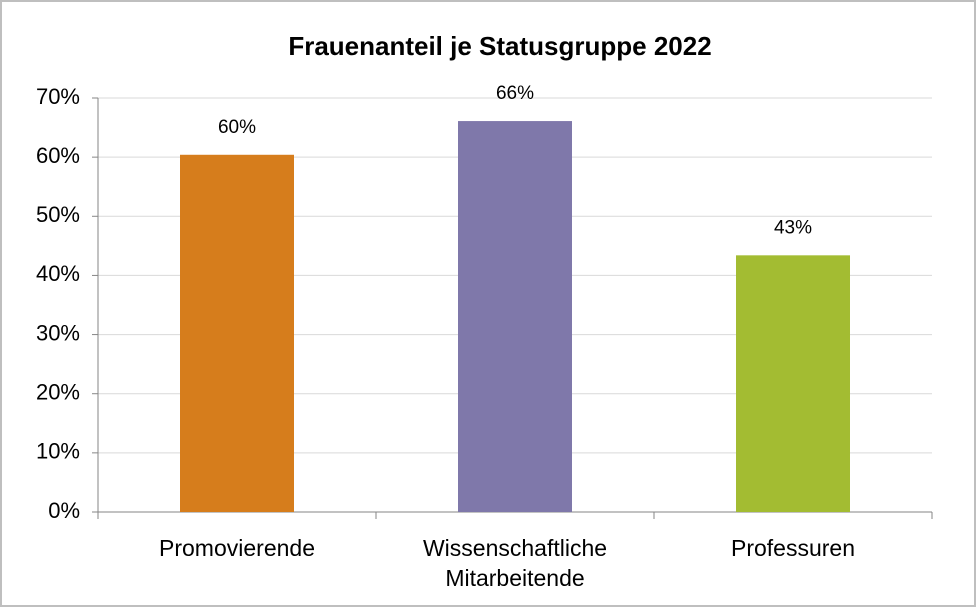 This screenshot has width=978, height=609. What do you see at coordinates (58, 96) in the screenshot?
I see `y-tick-label: 70%` at bounding box center [58, 96].